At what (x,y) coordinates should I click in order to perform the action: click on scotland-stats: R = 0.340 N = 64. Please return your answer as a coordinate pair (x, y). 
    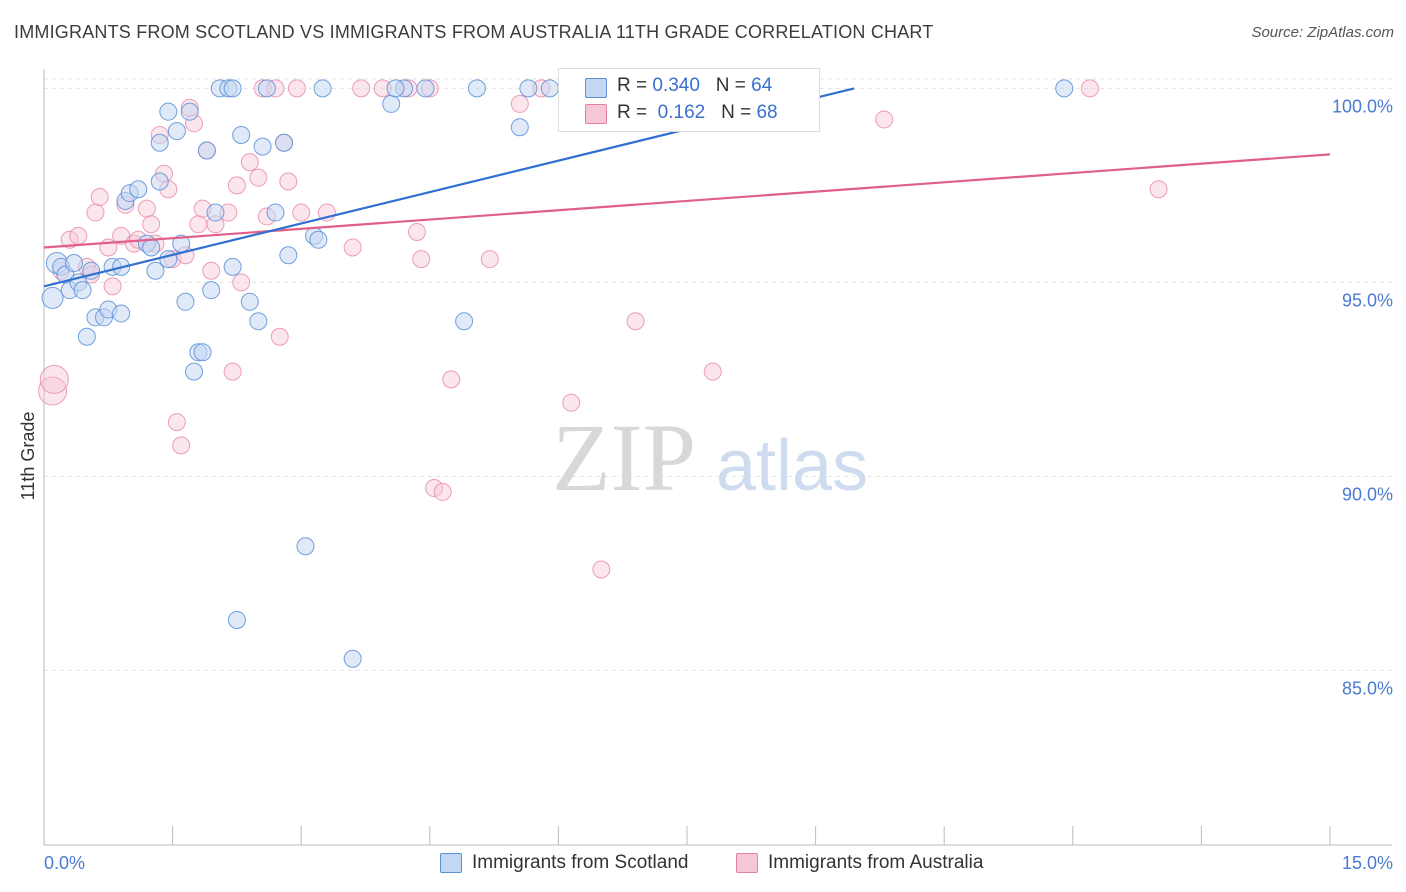
    Looking at the image, I should click on (694, 87).